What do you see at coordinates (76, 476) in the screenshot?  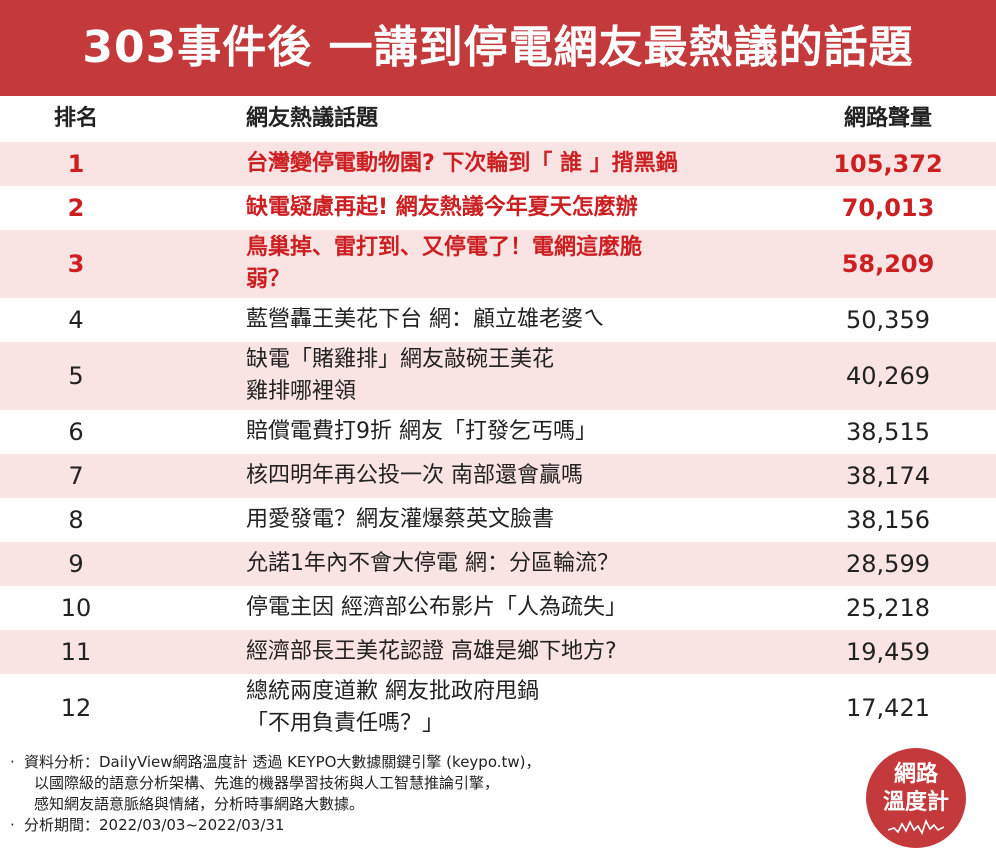 I see `rank-cell: 7` at bounding box center [76, 476].